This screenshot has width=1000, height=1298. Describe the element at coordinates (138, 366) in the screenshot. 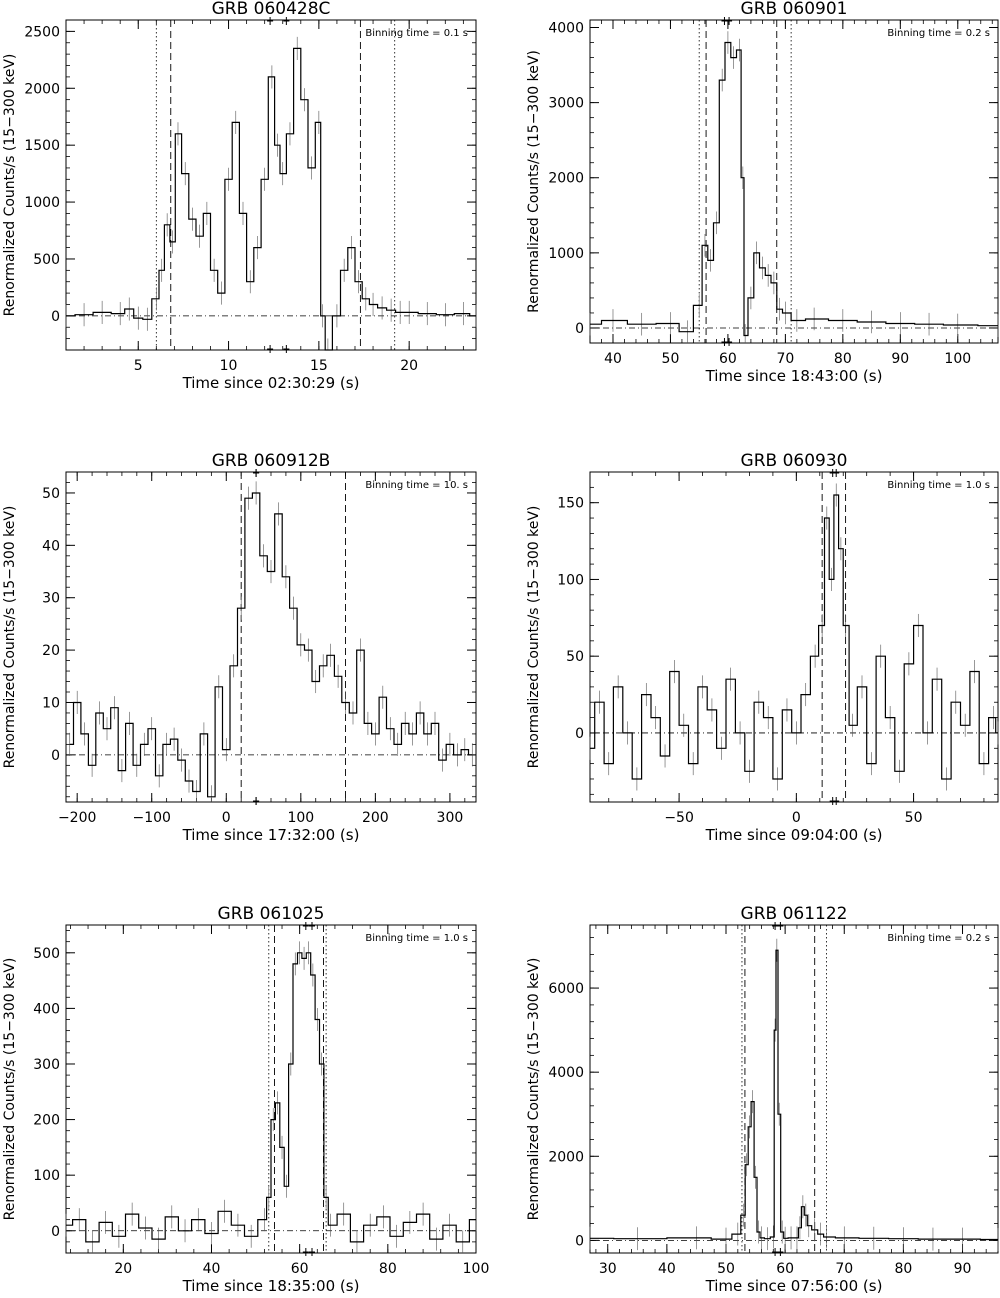

I see `x-tick-label: 5` at that location.